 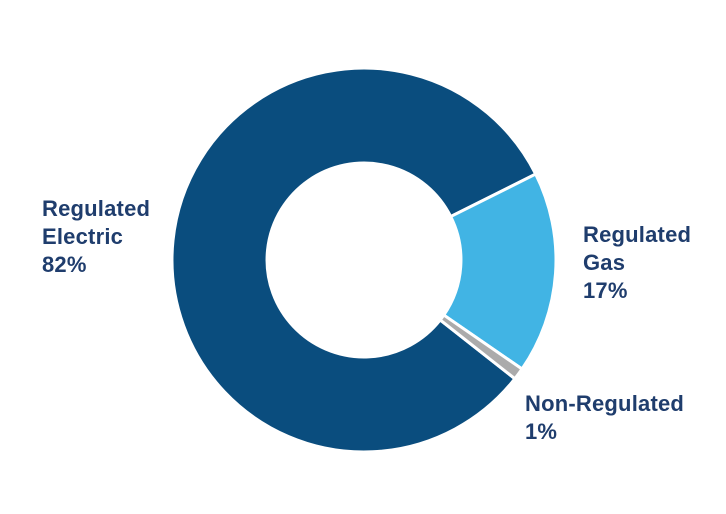 What do you see at coordinates (96, 208) in the screenshot?
I see `label-regulated-electric-line1: Regulated` at bounding box center [96, 208].